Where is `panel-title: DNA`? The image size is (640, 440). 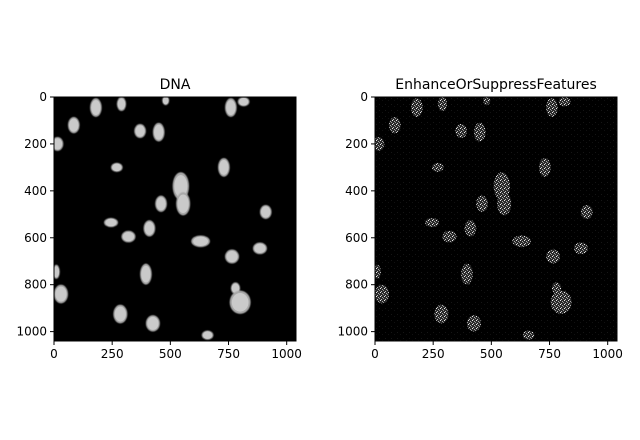
panel-title: DNA is located at coordinates (175, 85).